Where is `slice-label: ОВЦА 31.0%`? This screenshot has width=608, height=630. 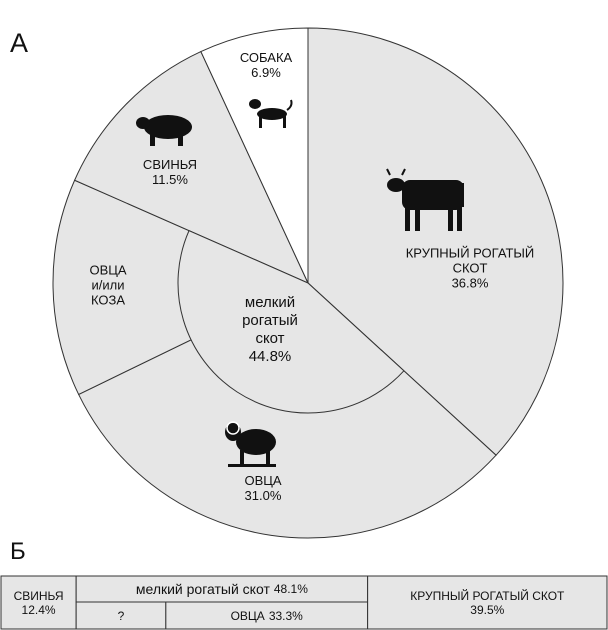 slice-label: ОВЦА 31.0% is located at coordinates (262, 488).